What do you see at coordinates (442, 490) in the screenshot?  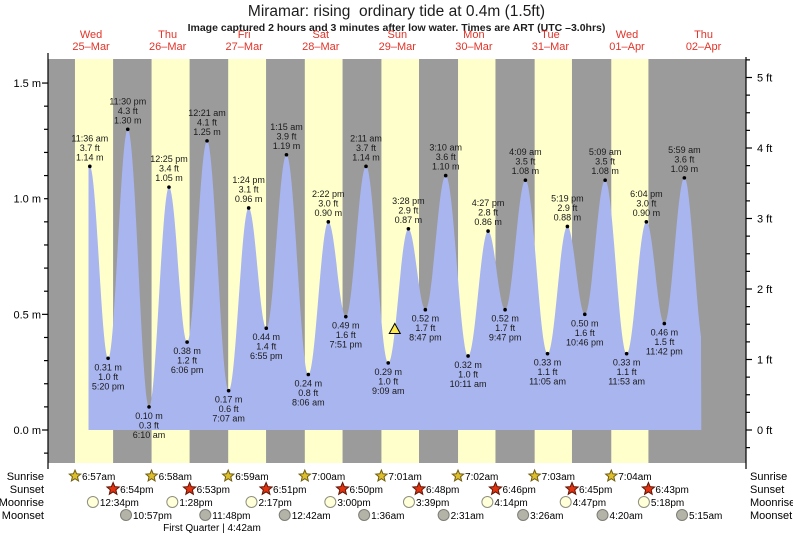 I see `astro-event-time: 6:48pm` at bounding box center [442, 490].